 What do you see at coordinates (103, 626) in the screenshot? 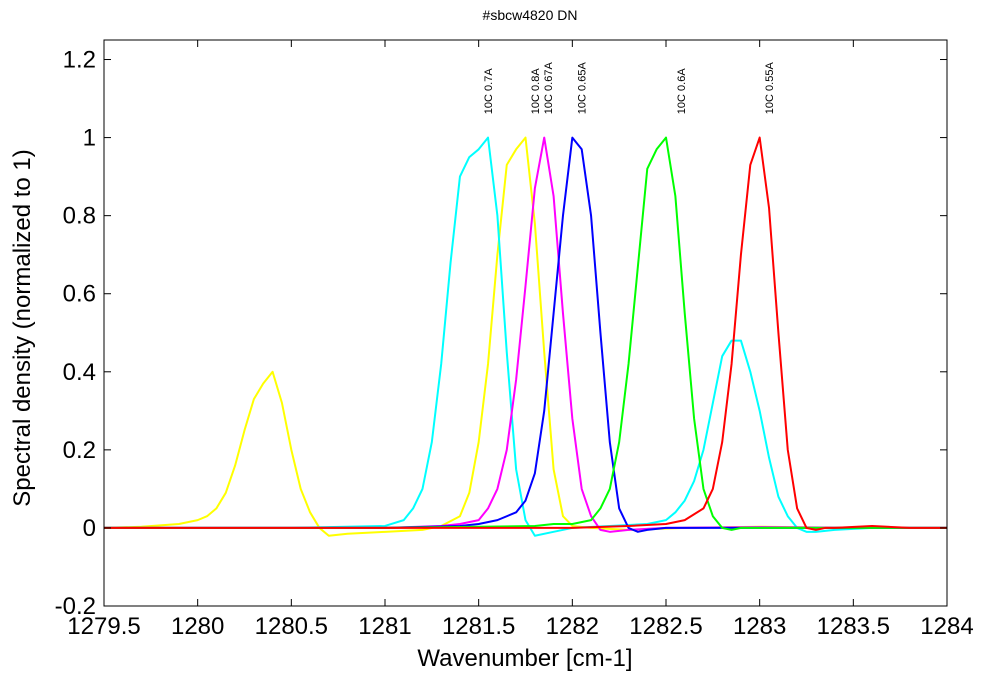
I see `x-tick-label: 1279.5` at bounding box center [103, 626].